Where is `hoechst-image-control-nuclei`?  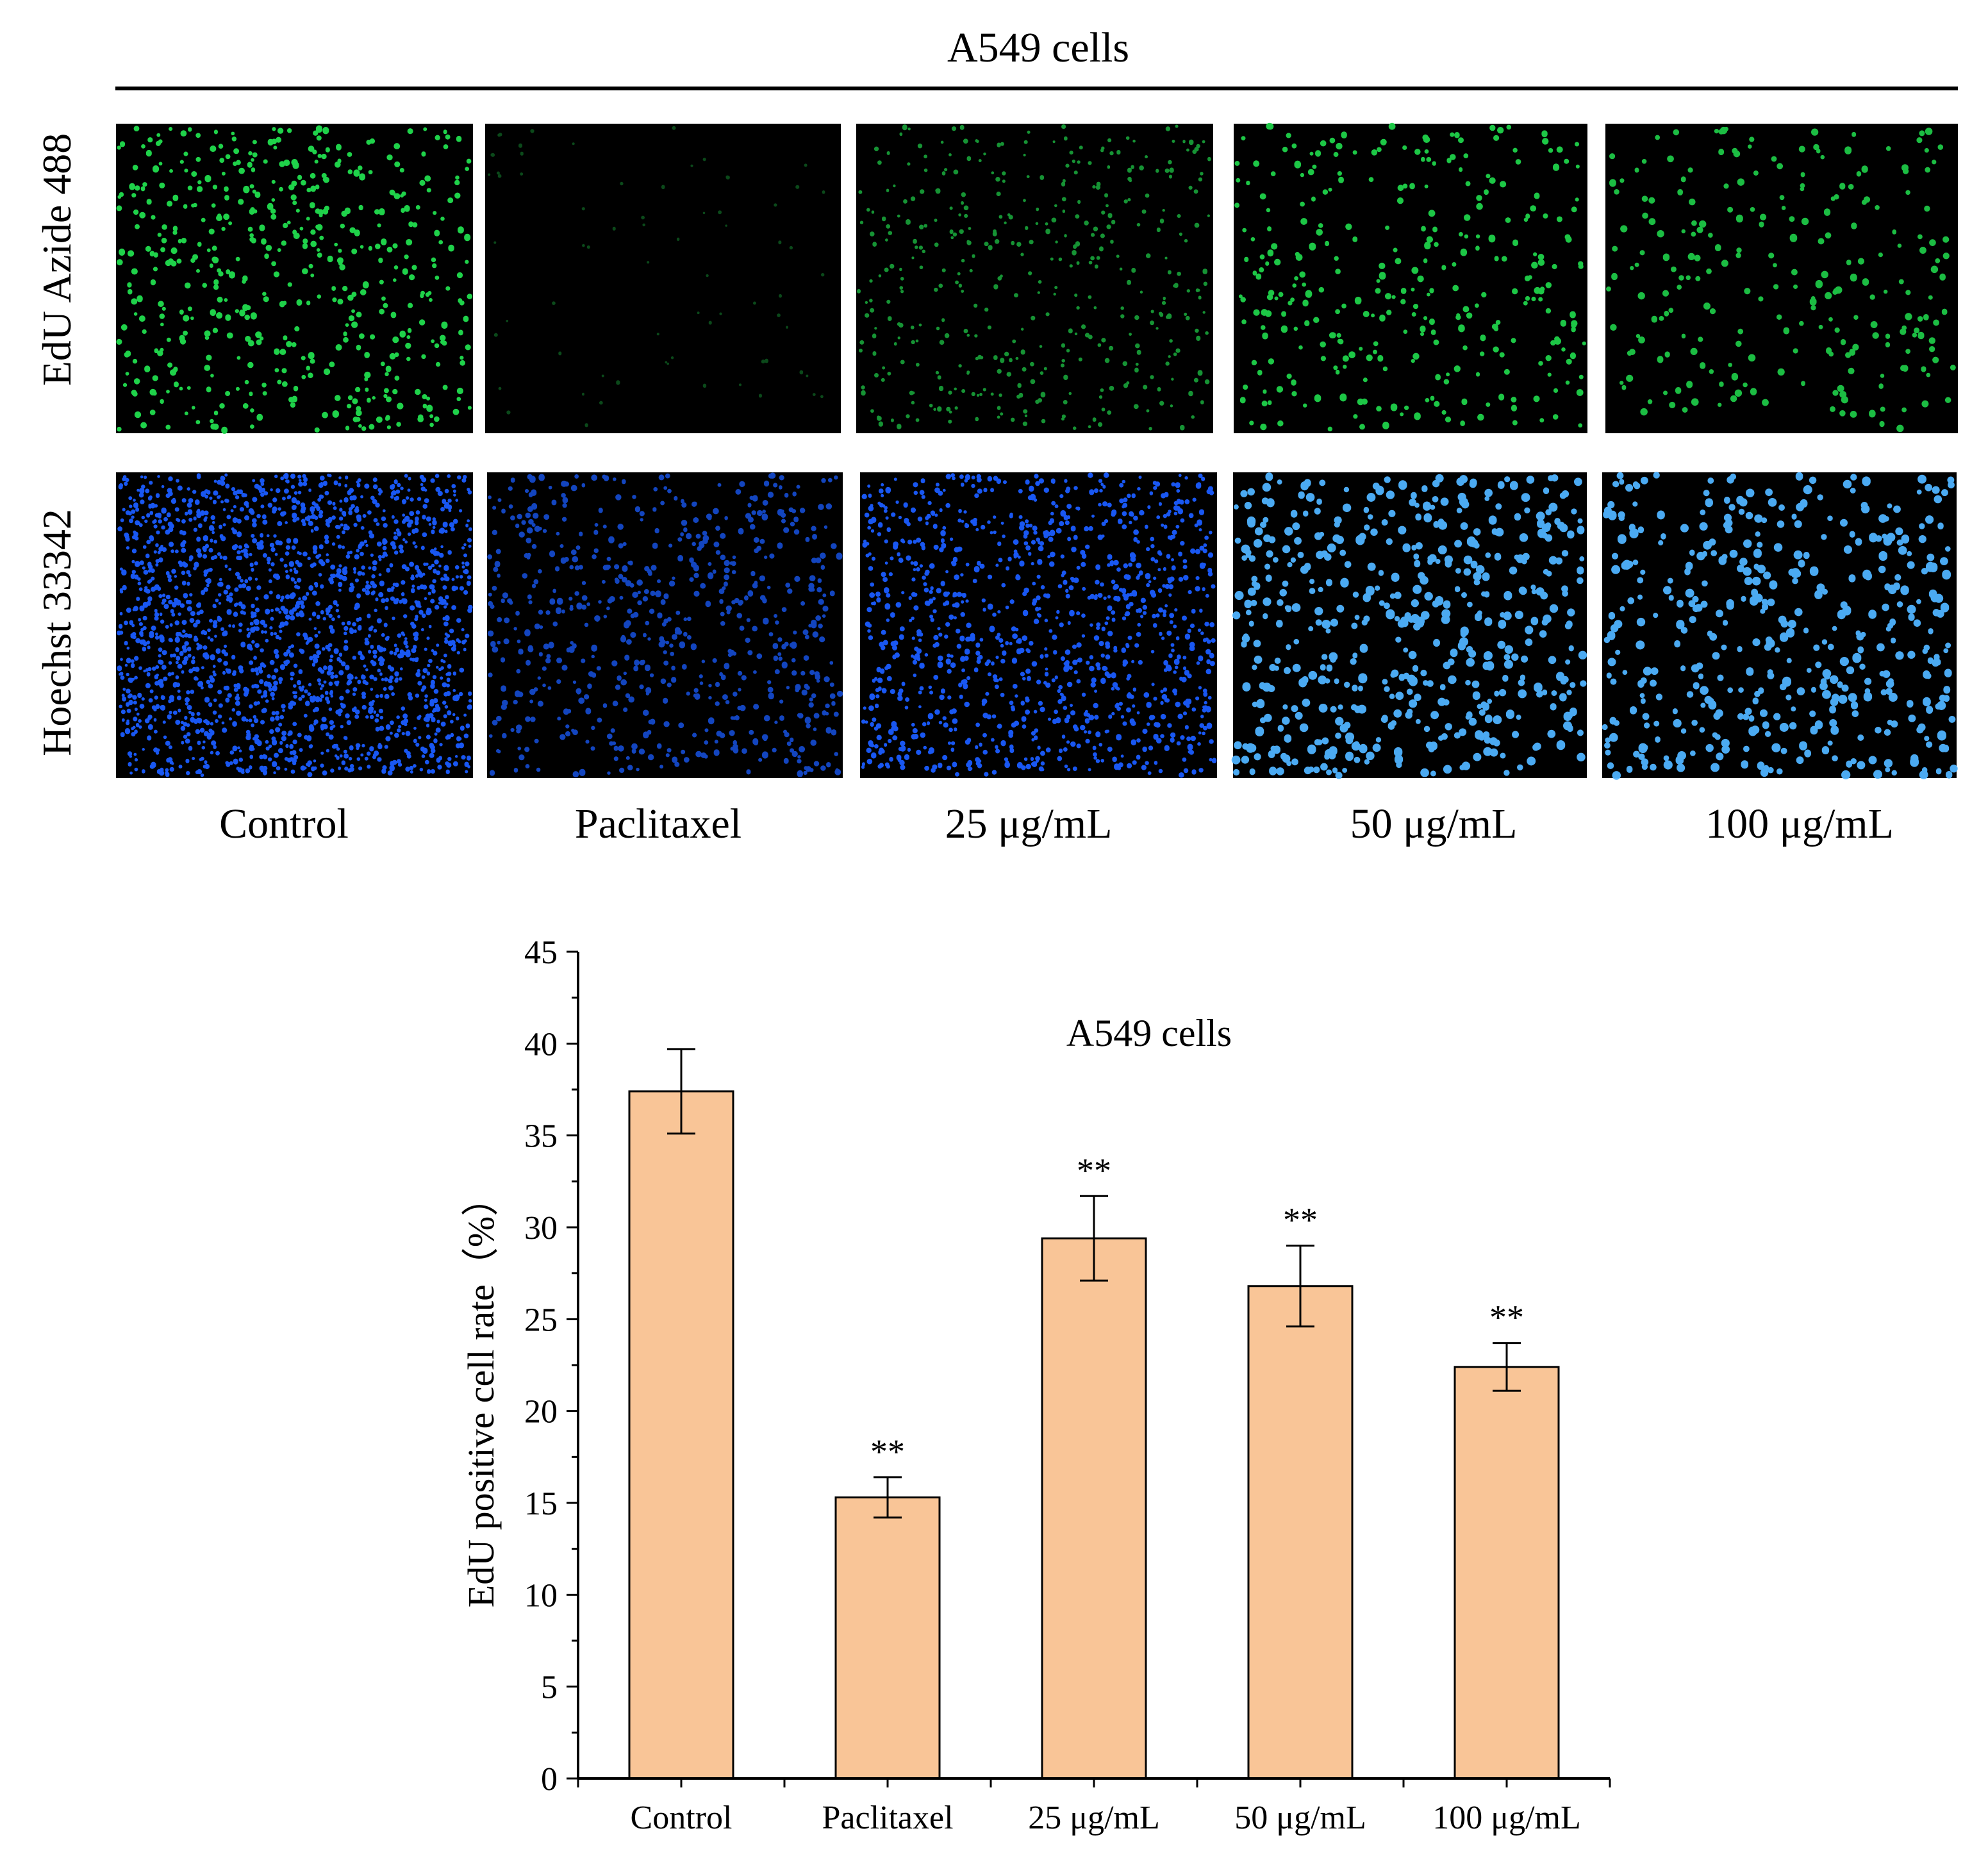 hoechst-image-control-nuclei is located at coordinates (294, 625).